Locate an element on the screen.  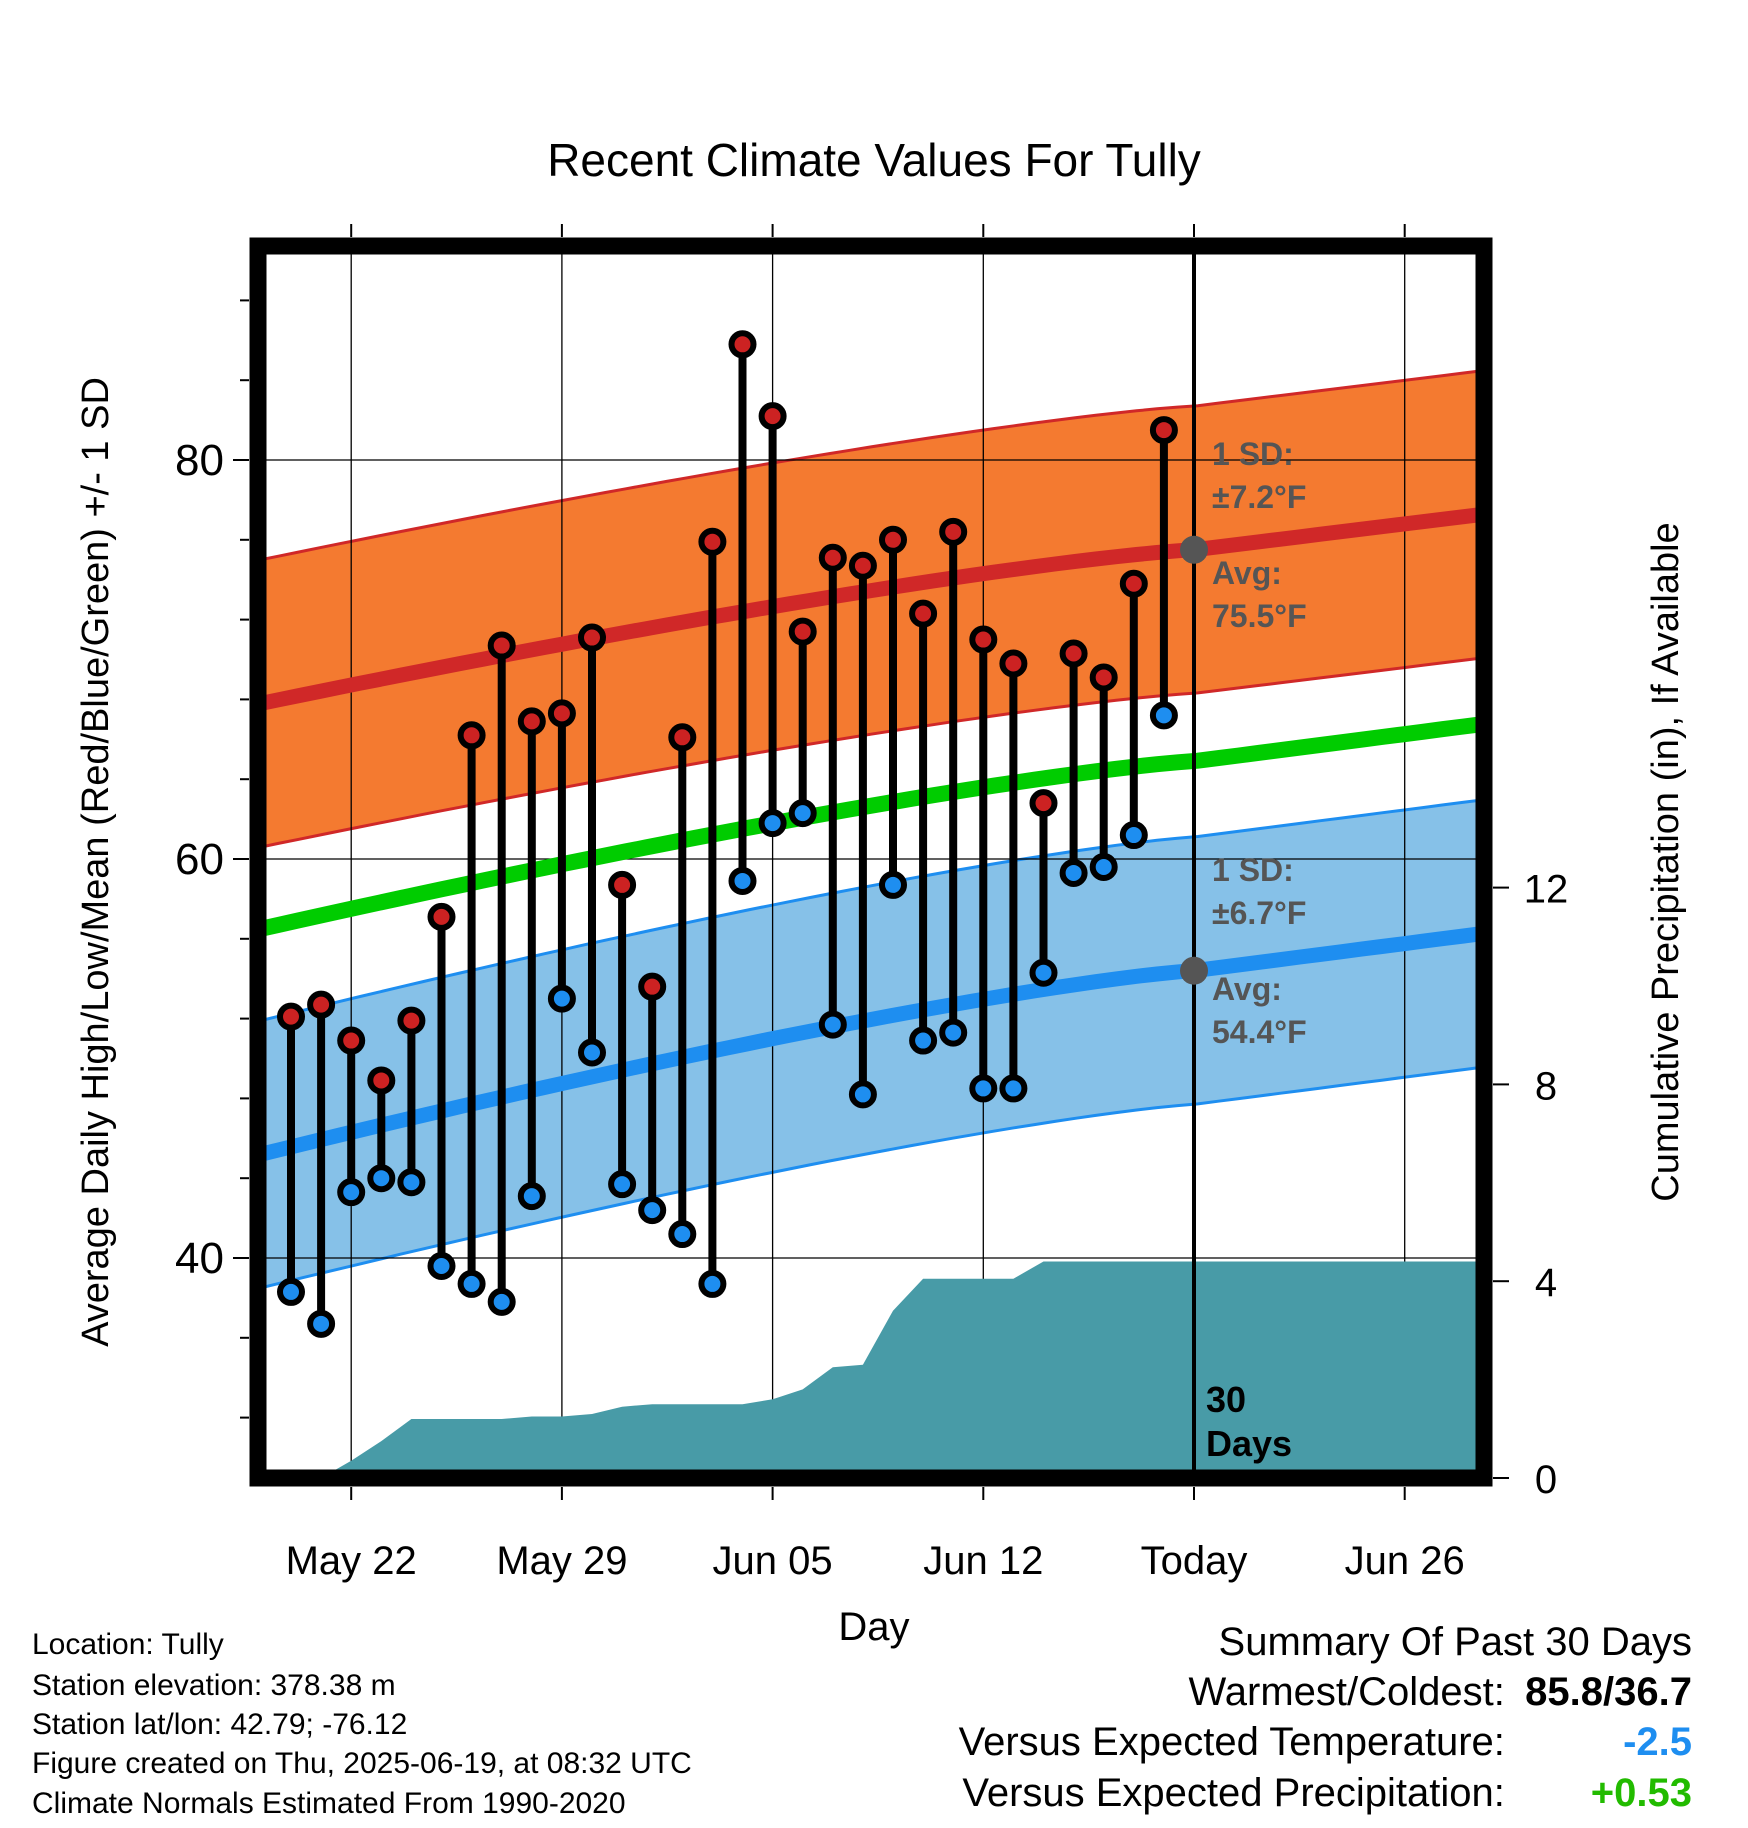
high-sd-upper-line is located at coordinates (871, 465).